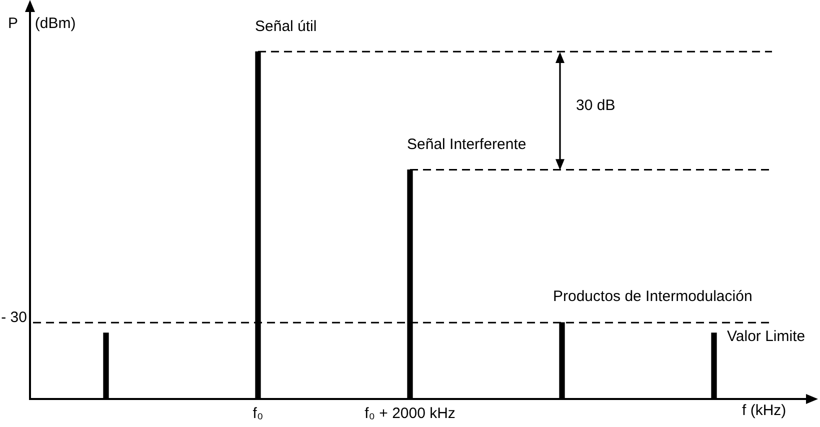 The height and width of the screenshot is (427, 820). I want to click on annotation: 30 dB, so click(596, 105).